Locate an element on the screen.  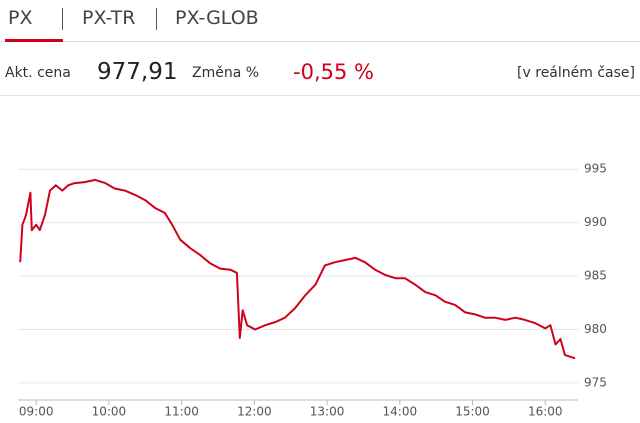
realtime-note: [v reálném čase] is located at coordinates (576, 73).